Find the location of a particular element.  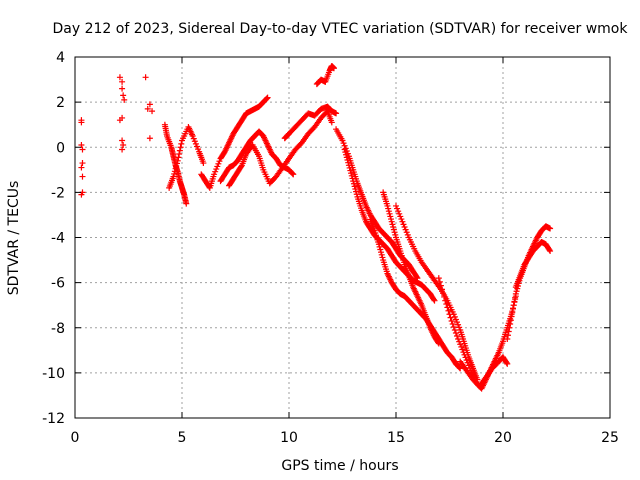

x-tick-label: 5 is located at coordinates (182, 438).